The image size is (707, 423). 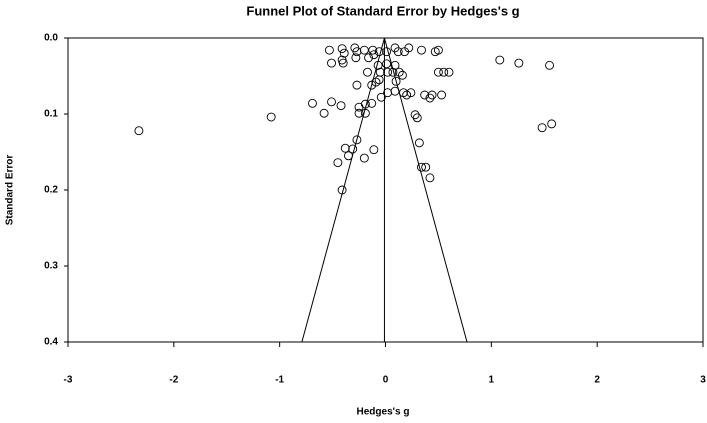 What do you see at coordinates (597, 380) in the screenshot?
I see `x-tick-label: 2` at bounding box center [597, 380].